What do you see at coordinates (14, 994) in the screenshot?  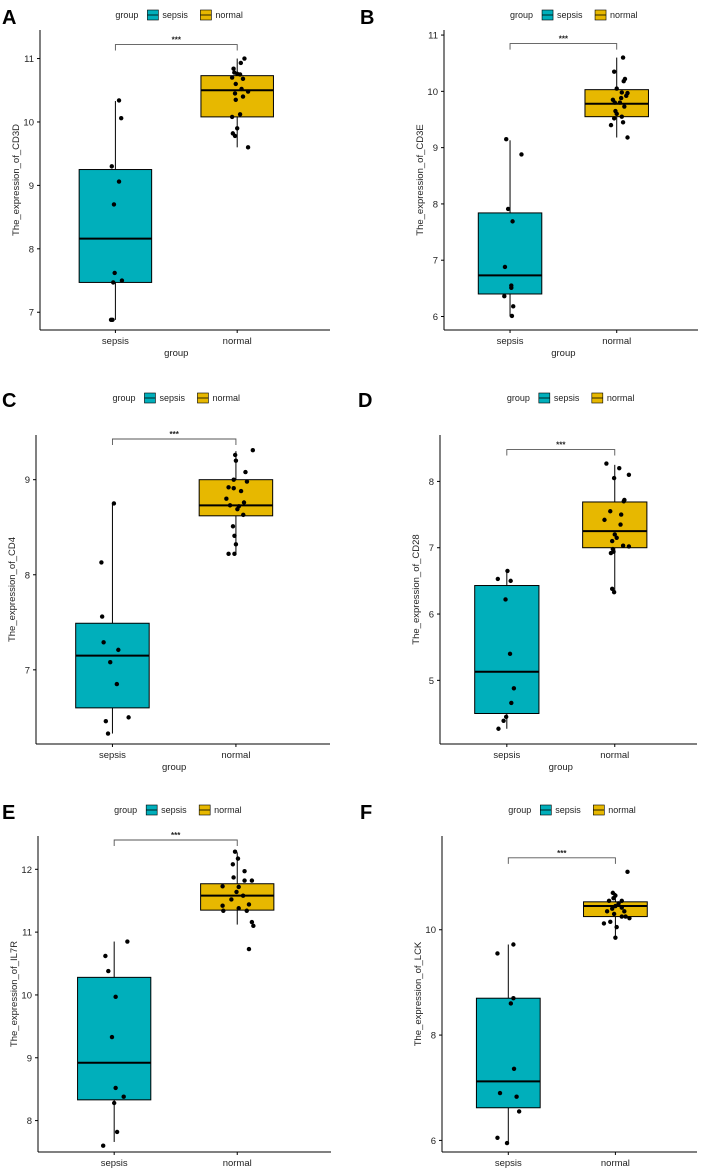 I see `y-axis-title: The_expression_of_IL7R` at bounding box center [14, 994].